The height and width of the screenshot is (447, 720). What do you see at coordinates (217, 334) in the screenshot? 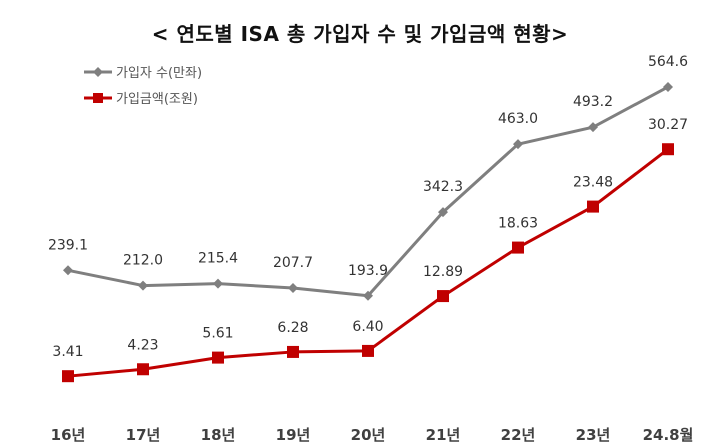
I see `data-label: 5.61` at bounding box center [217, 334].